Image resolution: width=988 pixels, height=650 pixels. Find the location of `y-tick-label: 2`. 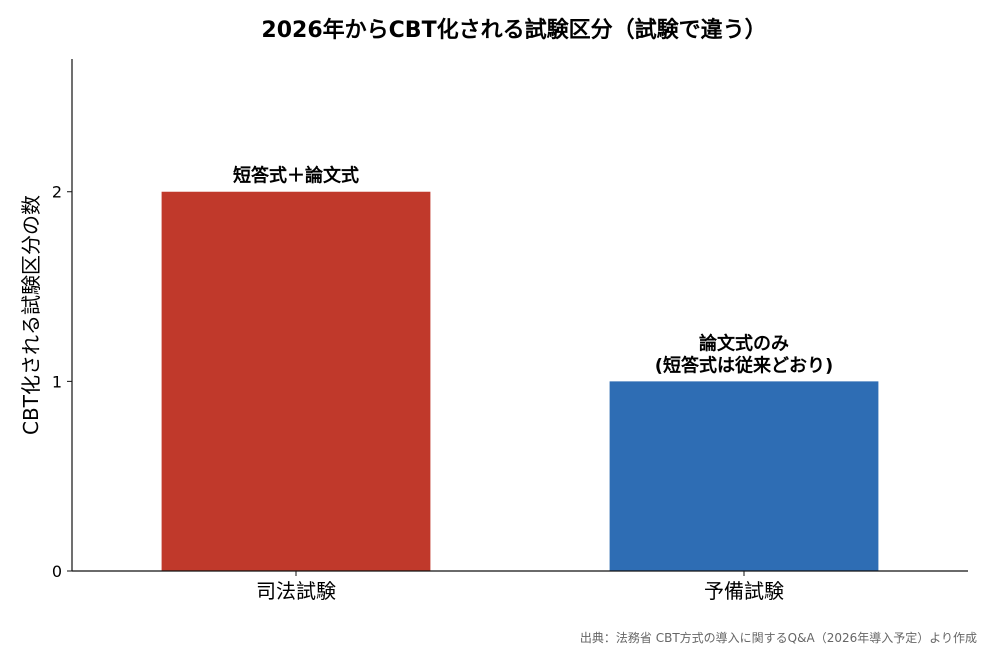

y-tick-label: 2 is located at coordinates (57, 192).